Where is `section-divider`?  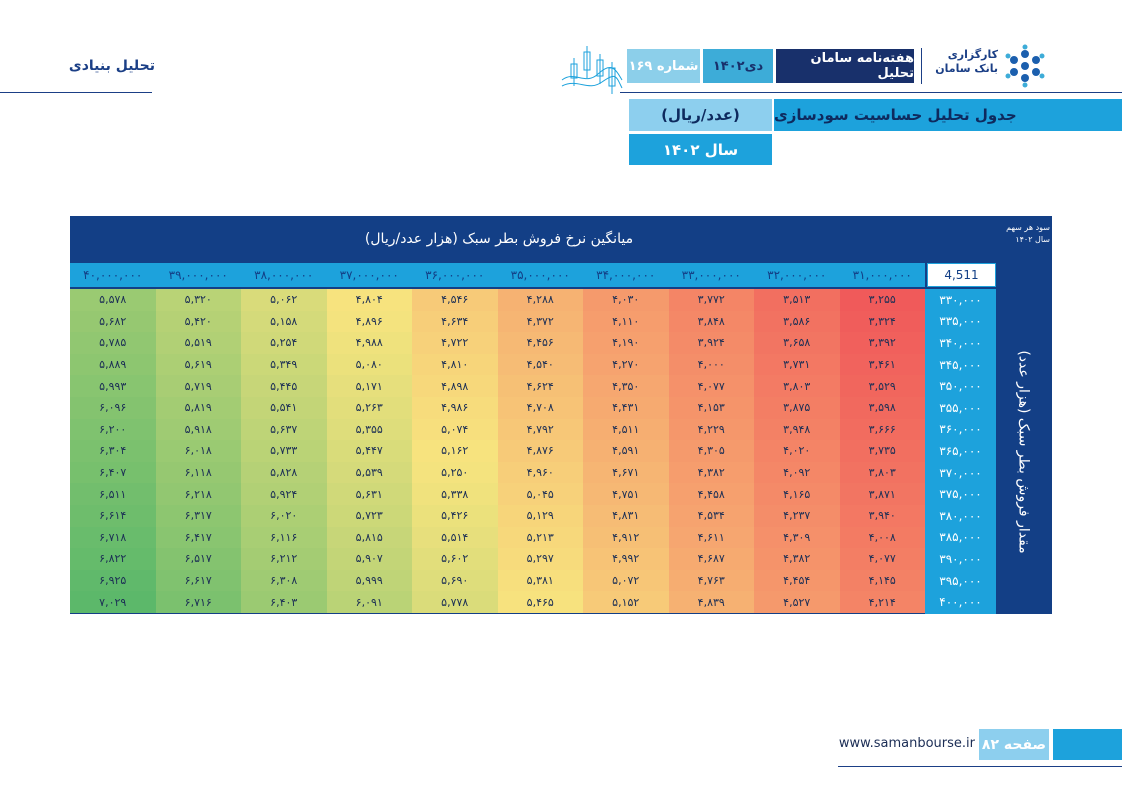
section-divider is located at coordinates (76, 92).